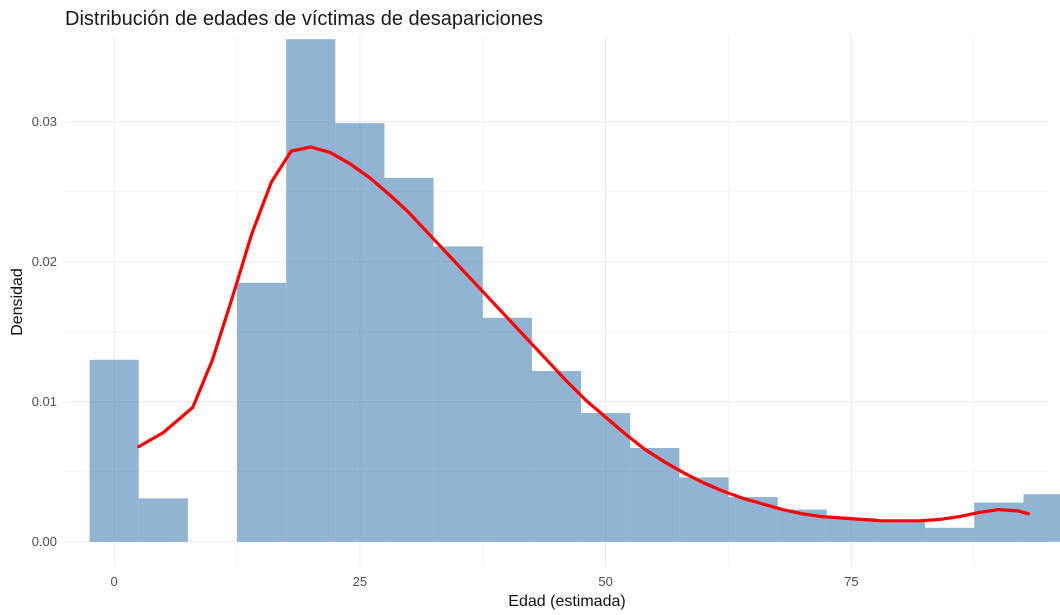  I want to click on x-axis-ticks: 0 25 50 75, so click(485, 581).